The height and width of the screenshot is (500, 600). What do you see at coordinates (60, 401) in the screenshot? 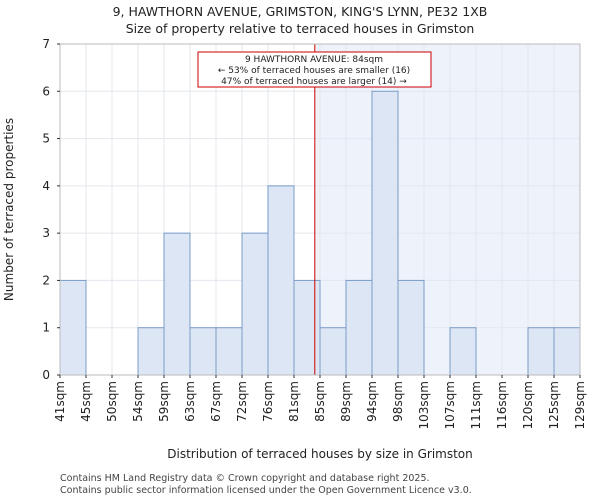
I see `x-tick-label: 41sqm` at bounding box center [60, 401].